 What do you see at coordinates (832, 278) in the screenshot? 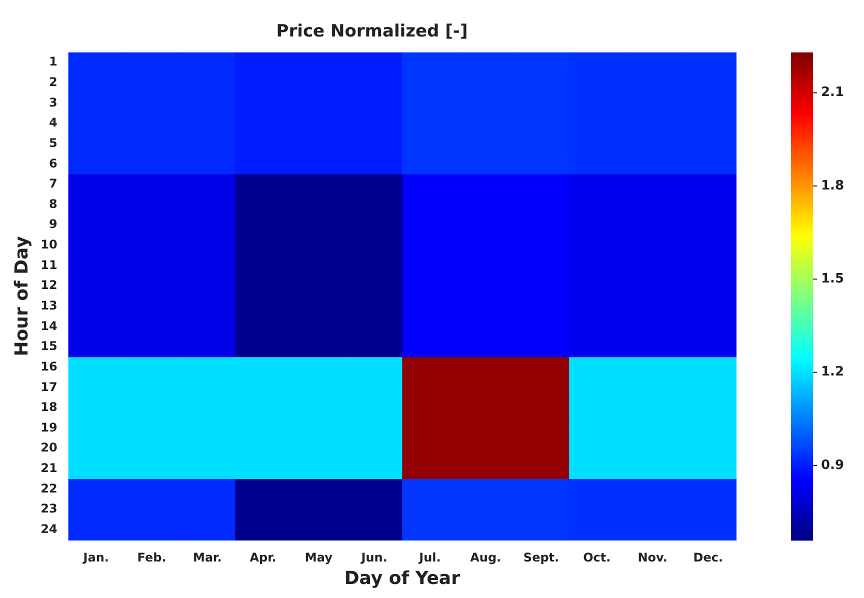
I see `color-bar-label: 1.5` at bounding box center [832, 278].